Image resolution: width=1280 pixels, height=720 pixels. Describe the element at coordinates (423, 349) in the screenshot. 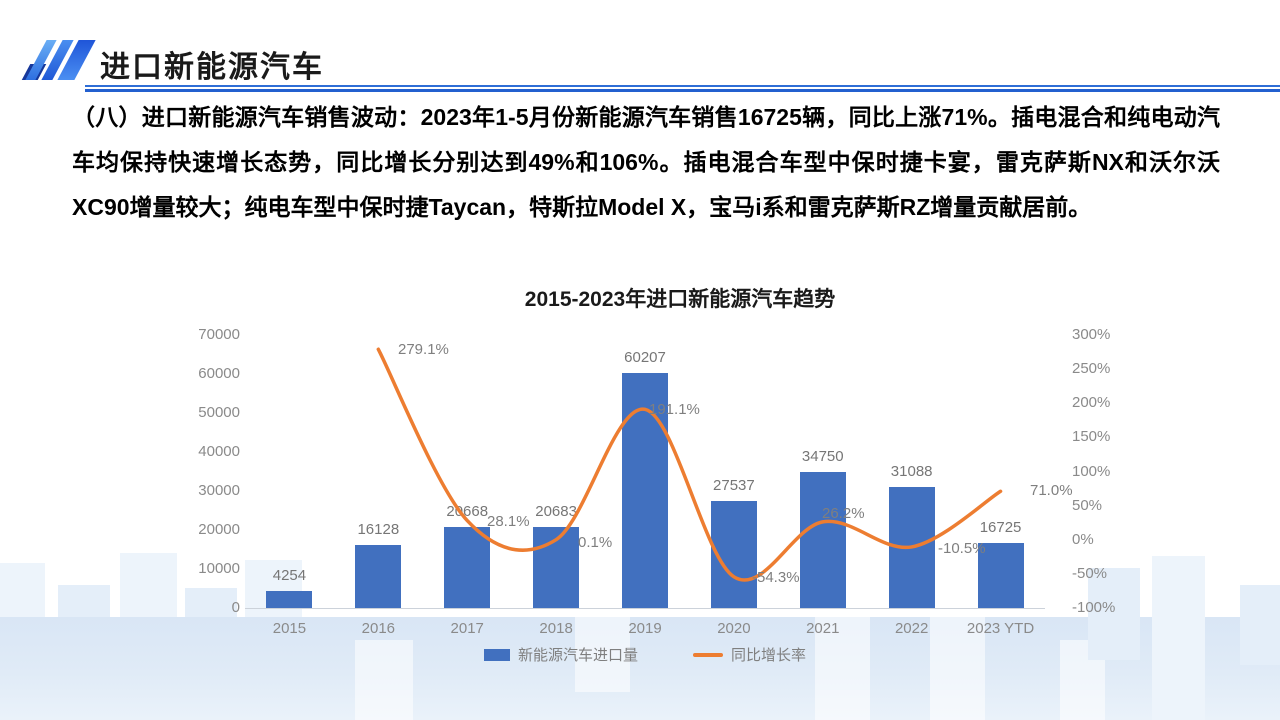

I see `growth-point-label: 279.1%` at that location.